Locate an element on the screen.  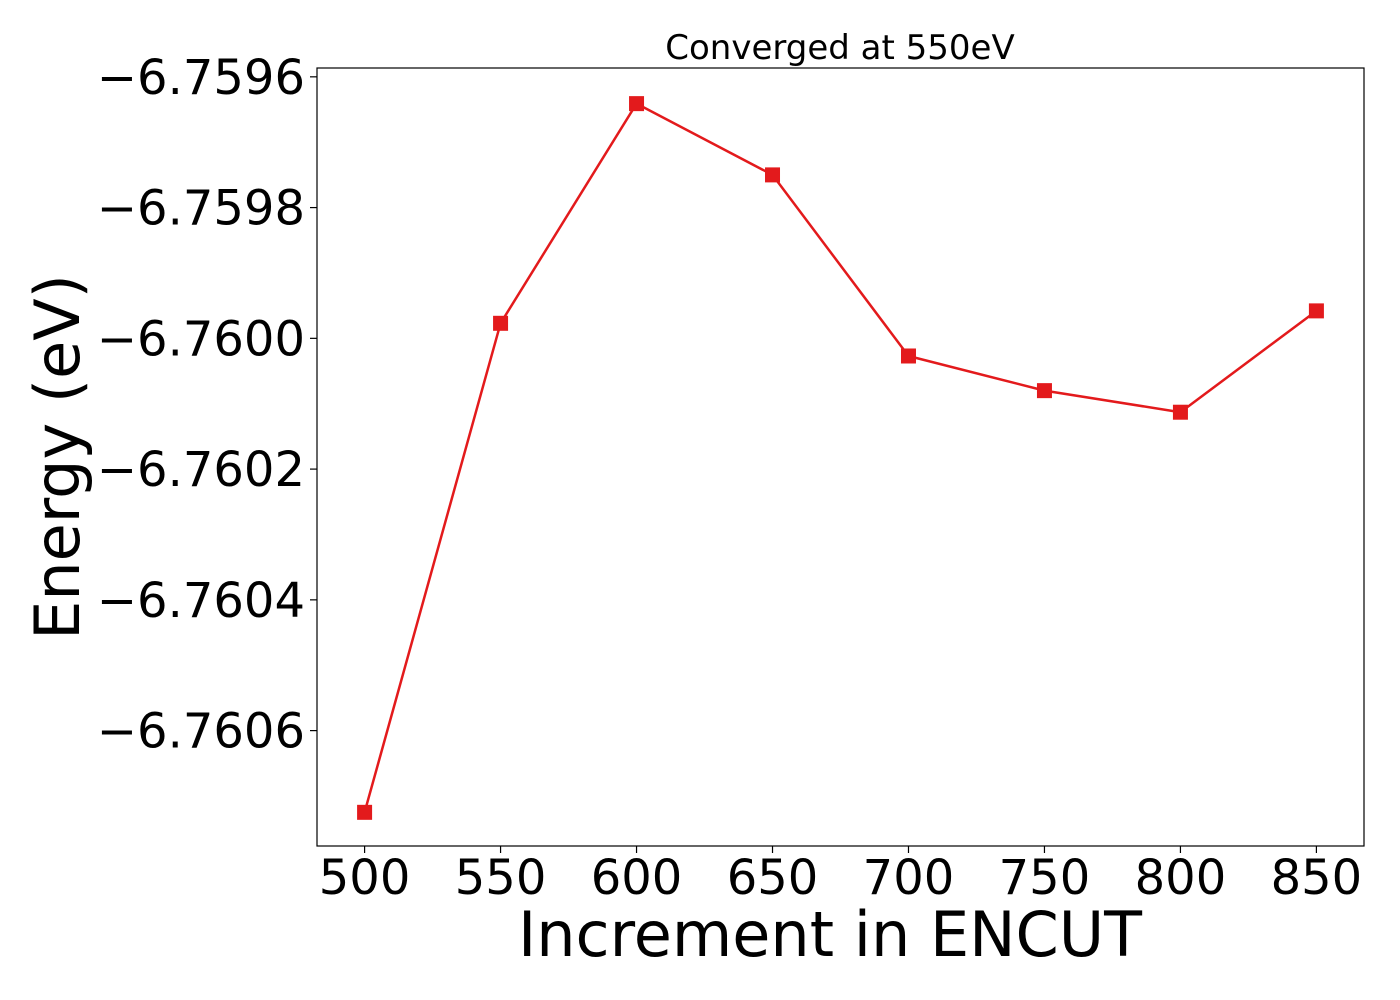
y-tick-label: −6.7596 is located at coordinates (201, 78).